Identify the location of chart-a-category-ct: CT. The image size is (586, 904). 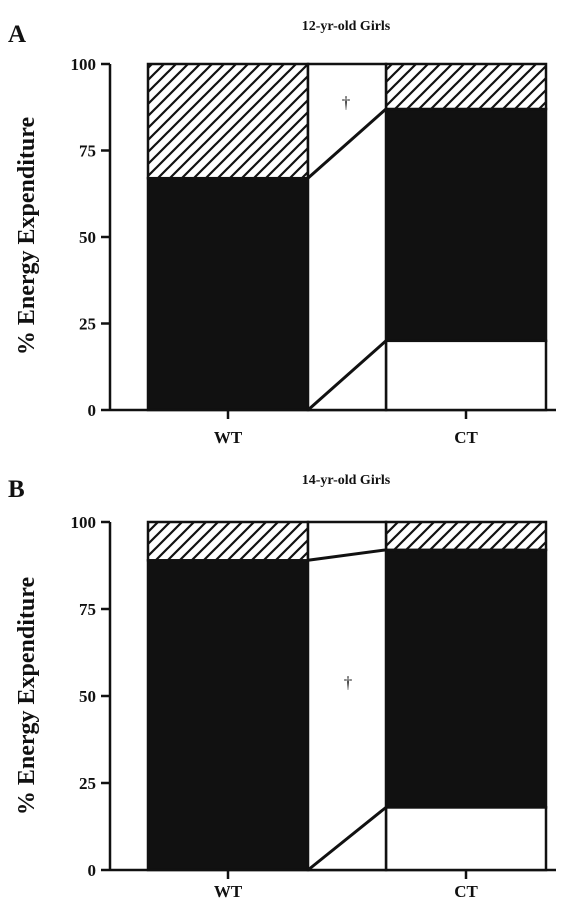
(466, 437).